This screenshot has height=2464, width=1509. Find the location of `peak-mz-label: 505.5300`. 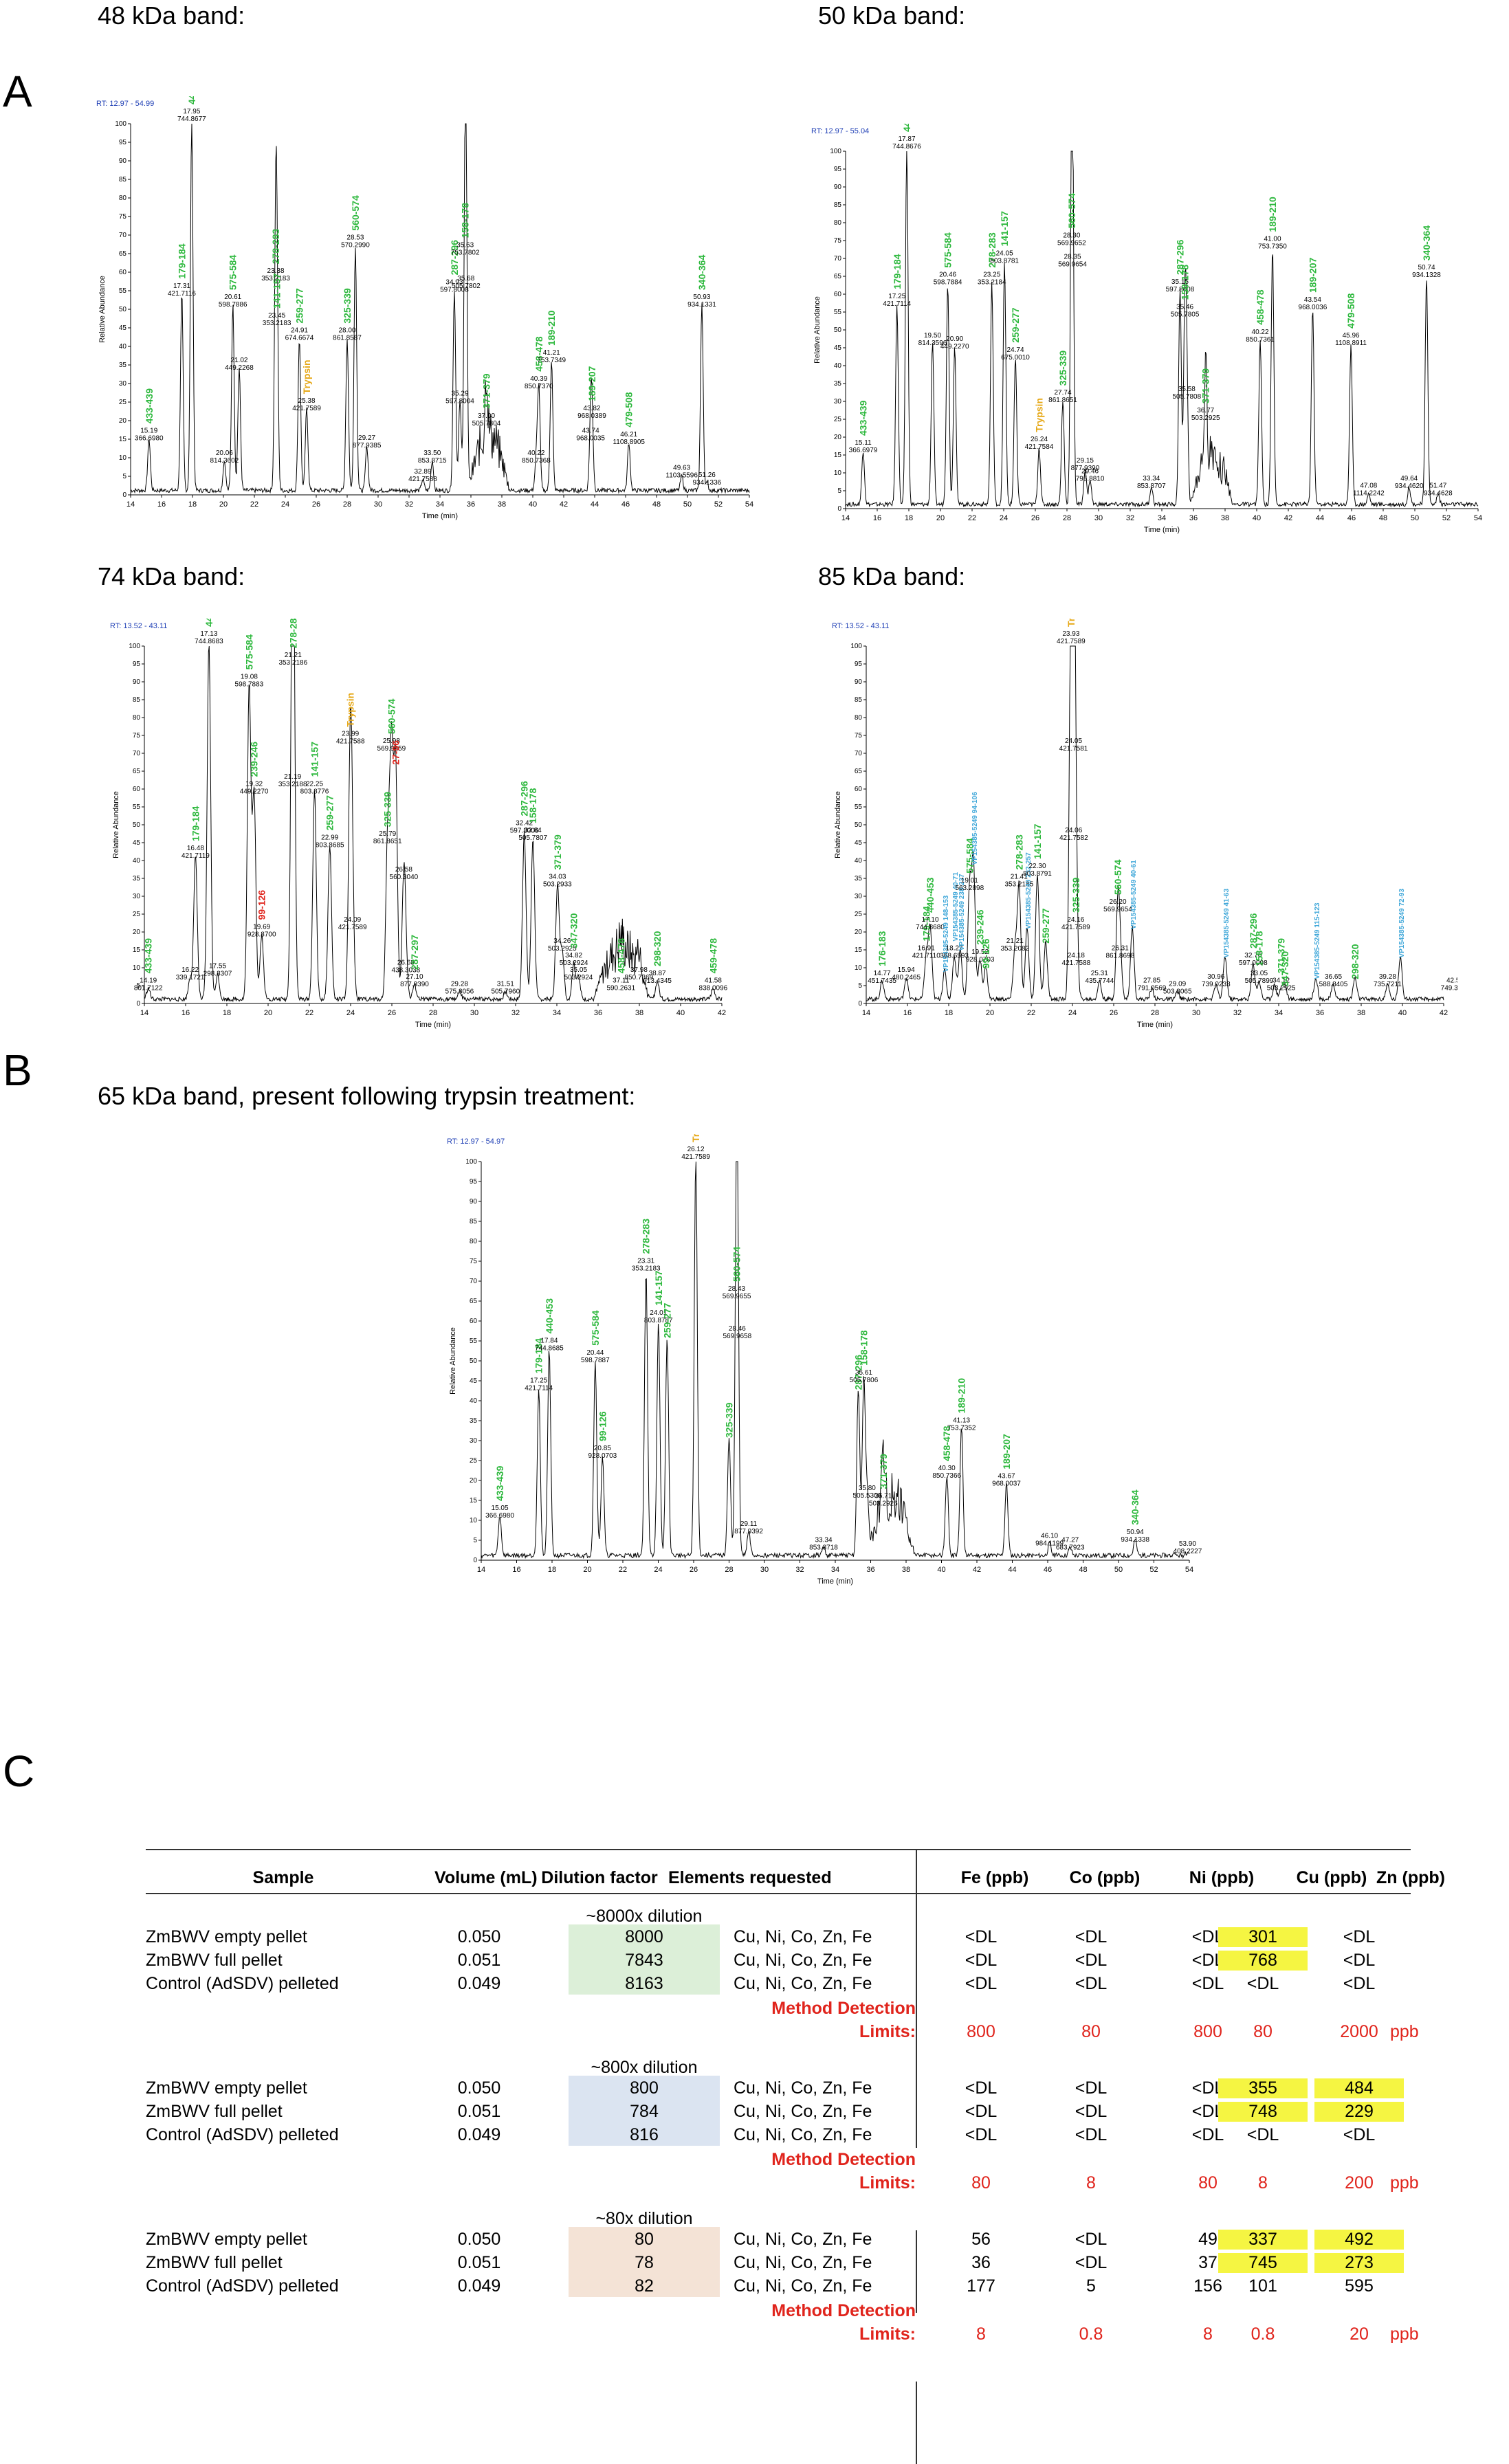

peak-mz-label: 505.5300 is located at coordinates (867, 1496).